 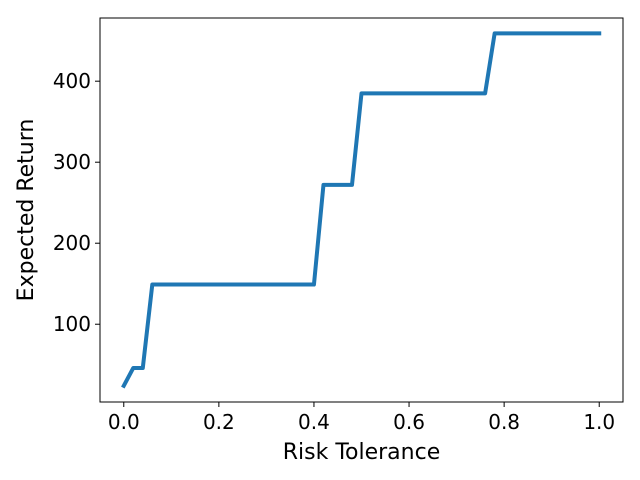 I want to click on x-tick-label: 0.0, so click(x=124, y=422).